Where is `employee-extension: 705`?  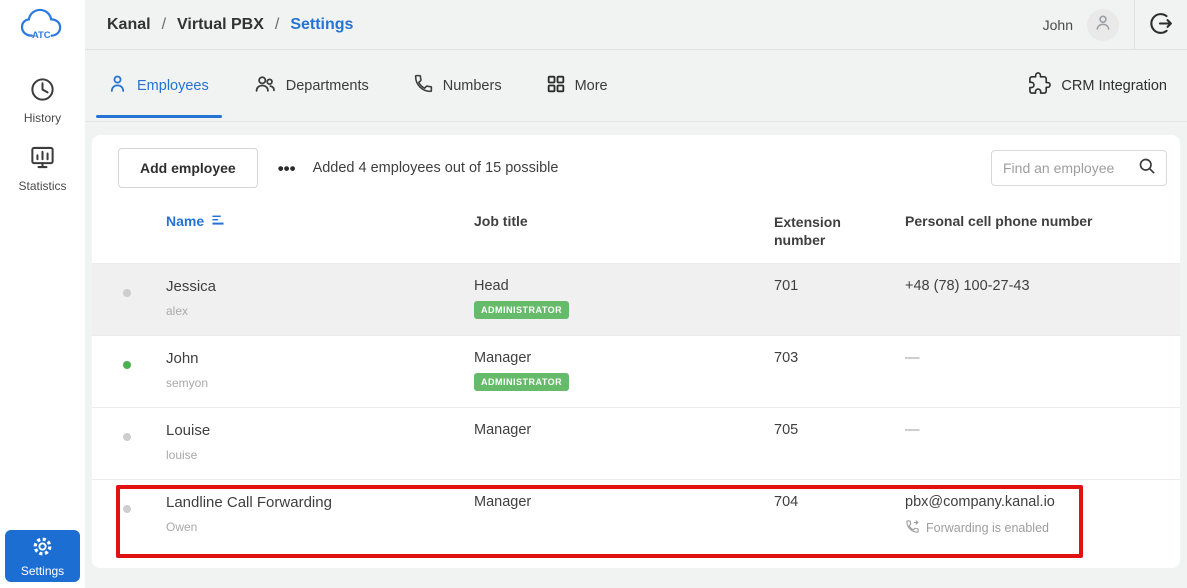
employee-extension: 705 is located at coordinates (786, 430).